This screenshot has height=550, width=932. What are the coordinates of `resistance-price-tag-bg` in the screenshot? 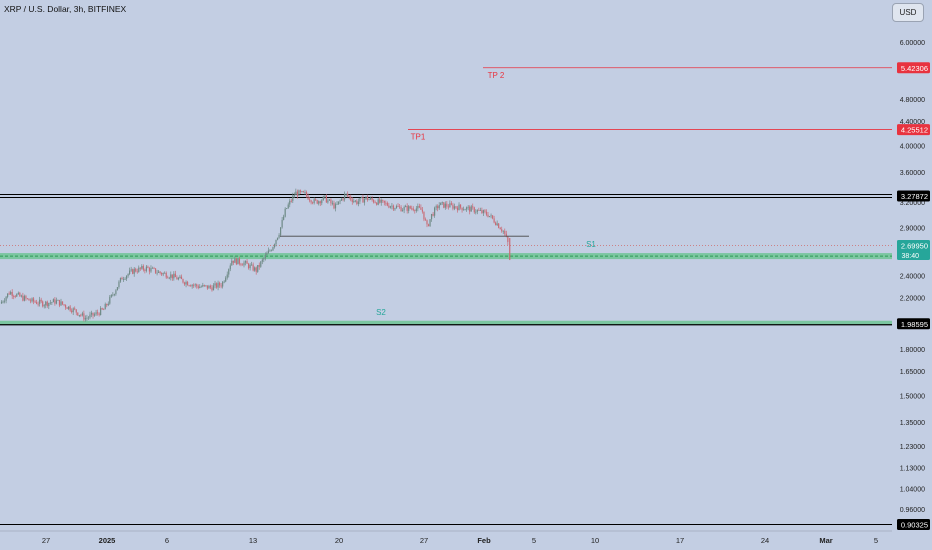 It's located at (913, 196).